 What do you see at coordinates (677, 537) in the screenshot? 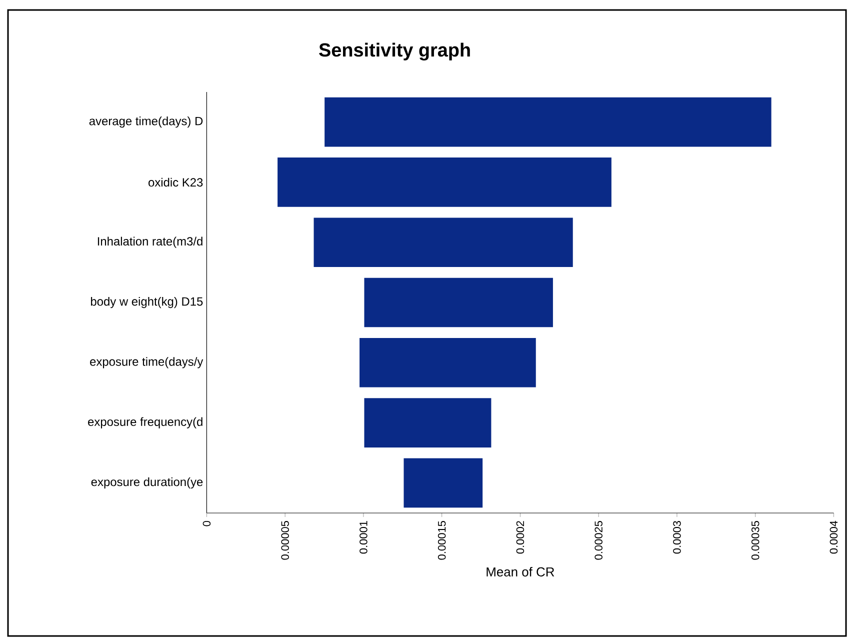
I see `x-tick-label: 0.0003` at bounding box center [677, 537].